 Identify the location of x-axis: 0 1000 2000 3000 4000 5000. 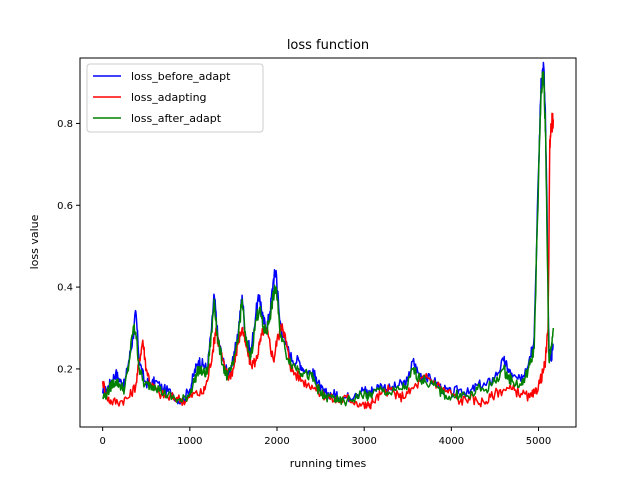
(325, 437).